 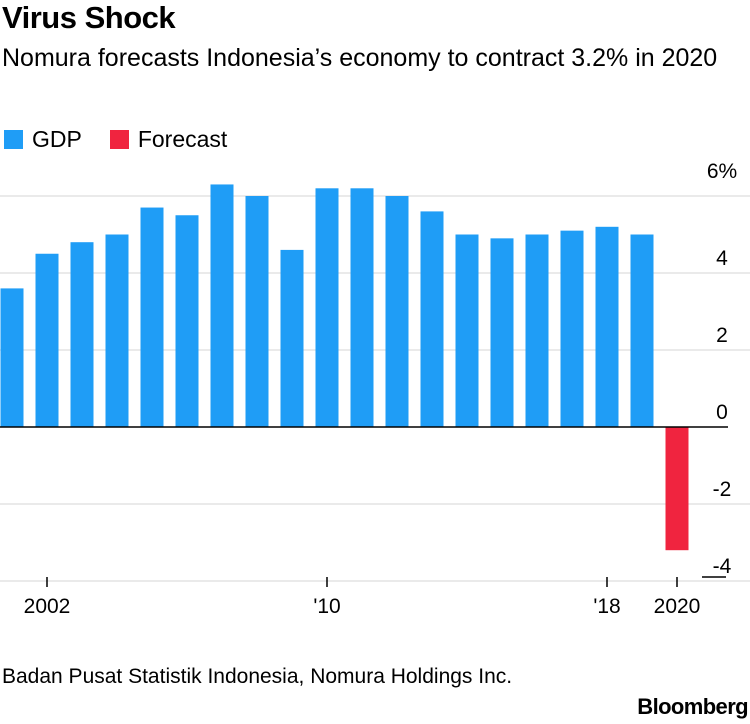 I want to click on y-tick-label: -4, so click(x=722, y=566).